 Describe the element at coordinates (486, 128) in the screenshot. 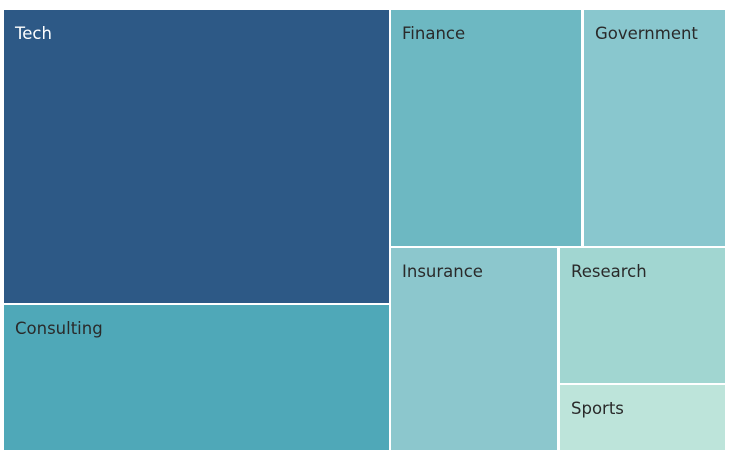

I see `treemap-tile-finance: Finance` at that location.